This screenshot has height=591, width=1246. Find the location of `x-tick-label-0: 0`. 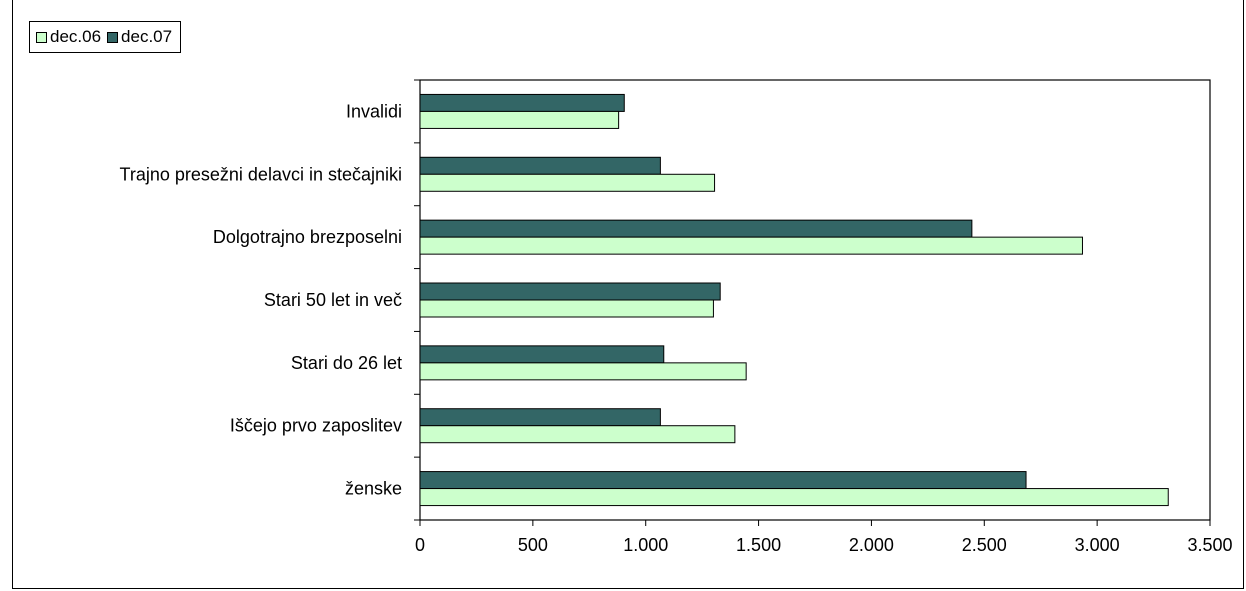

x-tick-label-0: 0 is located at coordinates (420, 545).